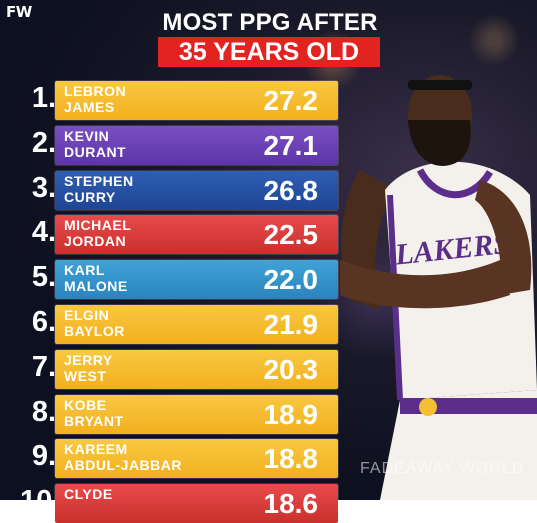  Describe the element at coordinates (95, 91) in the screenshot. I see `player-first-name: LEBRON` at that location.